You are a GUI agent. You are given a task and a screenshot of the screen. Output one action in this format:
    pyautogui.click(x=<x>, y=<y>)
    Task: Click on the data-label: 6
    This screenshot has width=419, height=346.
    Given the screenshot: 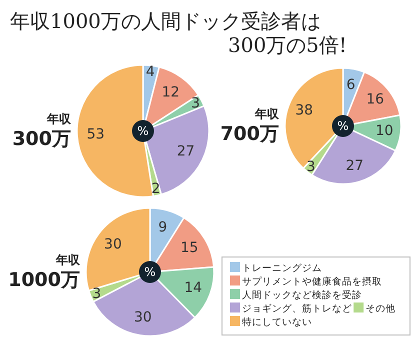 What is the action you would take?
    pyautogui.click(x=351, y=84)
    